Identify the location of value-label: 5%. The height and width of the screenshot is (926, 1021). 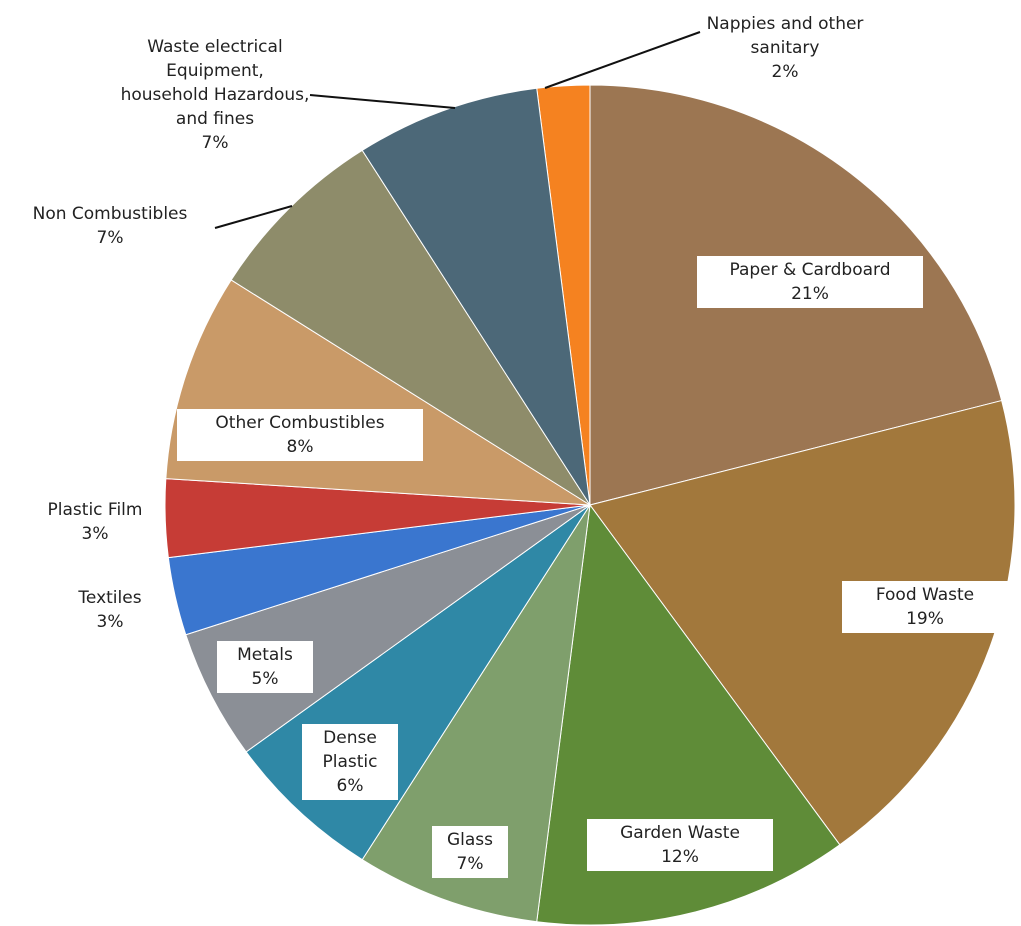
(265, 679).